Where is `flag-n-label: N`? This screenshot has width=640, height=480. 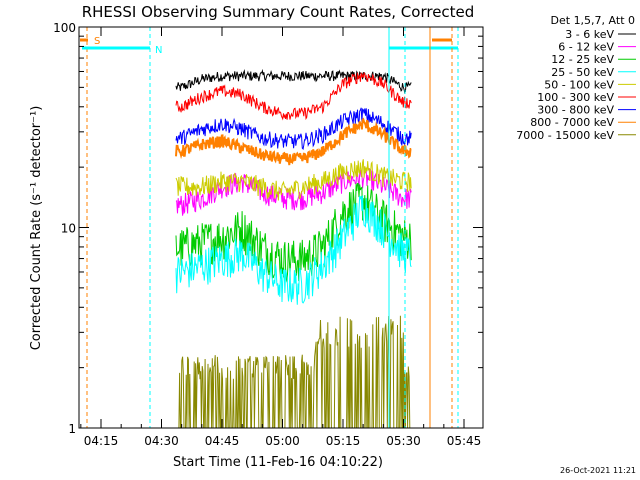 flag-n-label: N is located at coordinates (158, 50).